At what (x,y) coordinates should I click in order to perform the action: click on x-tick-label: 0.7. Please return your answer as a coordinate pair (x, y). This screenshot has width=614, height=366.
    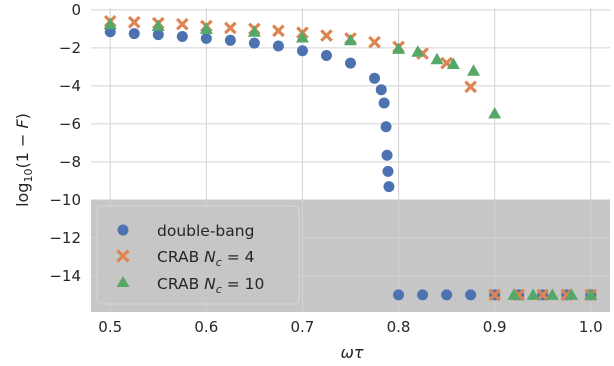
    Looking at the image, I should click on (303, 327).